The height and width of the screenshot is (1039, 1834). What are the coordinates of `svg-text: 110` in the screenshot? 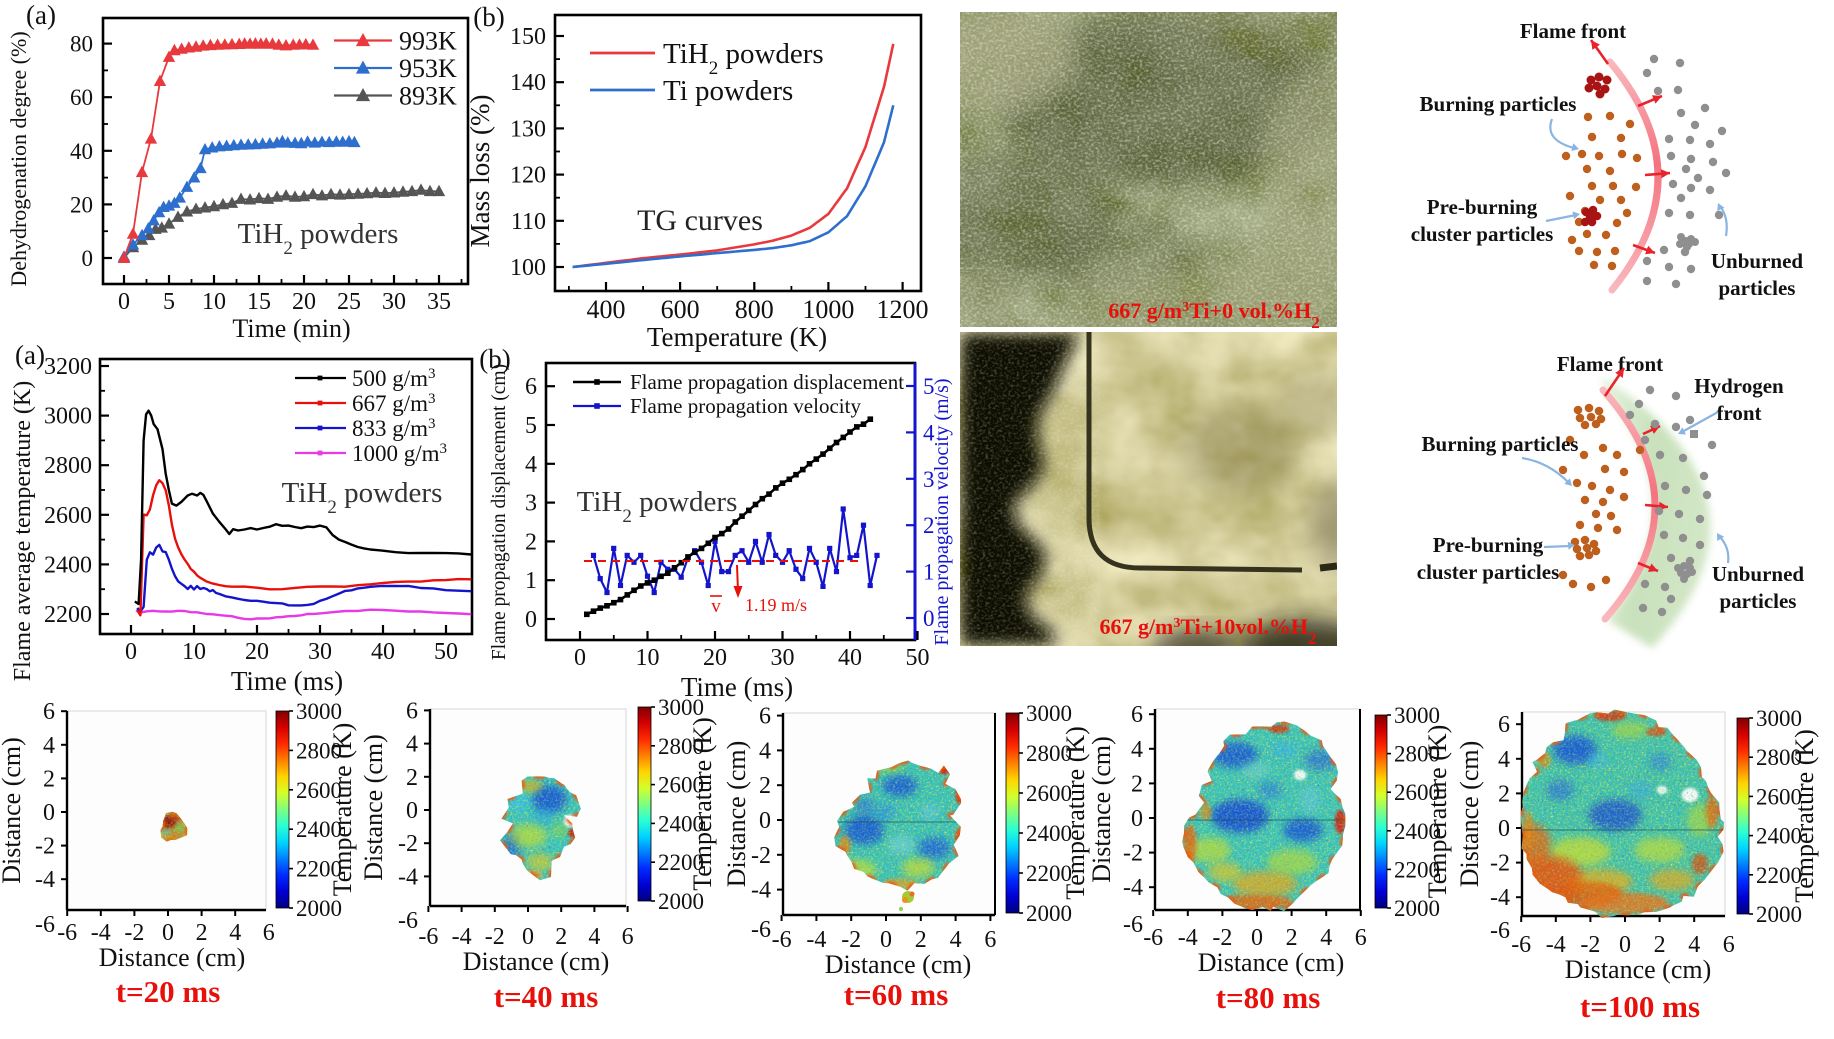 It's located at (528, 222).